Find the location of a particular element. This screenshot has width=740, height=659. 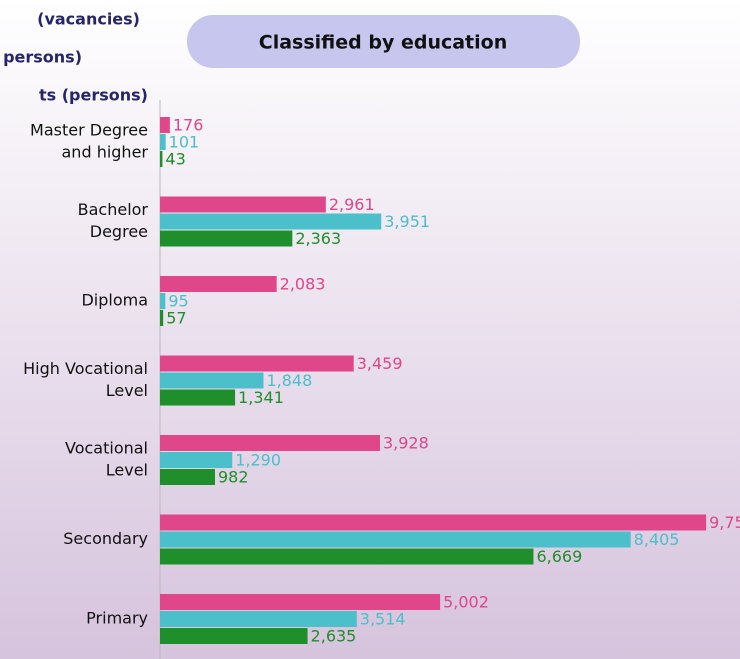

value-label: 982 is located at coordinates (233, 477).